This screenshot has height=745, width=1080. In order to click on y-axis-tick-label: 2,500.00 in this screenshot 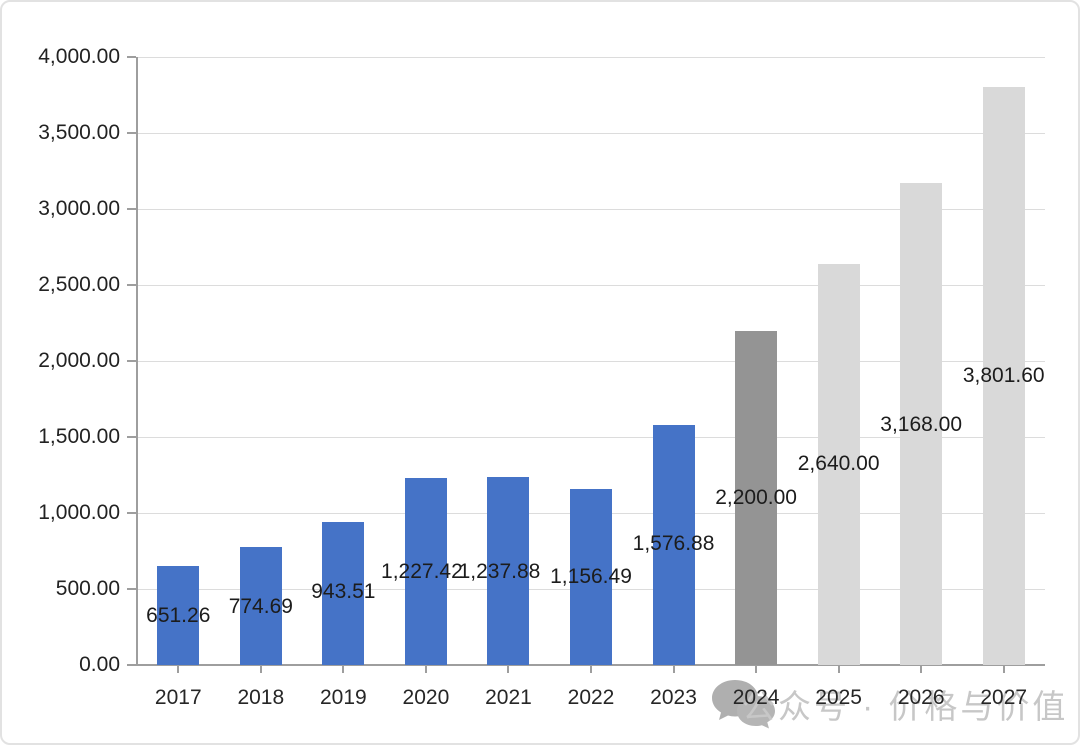, I will do `click(79, 284)`.